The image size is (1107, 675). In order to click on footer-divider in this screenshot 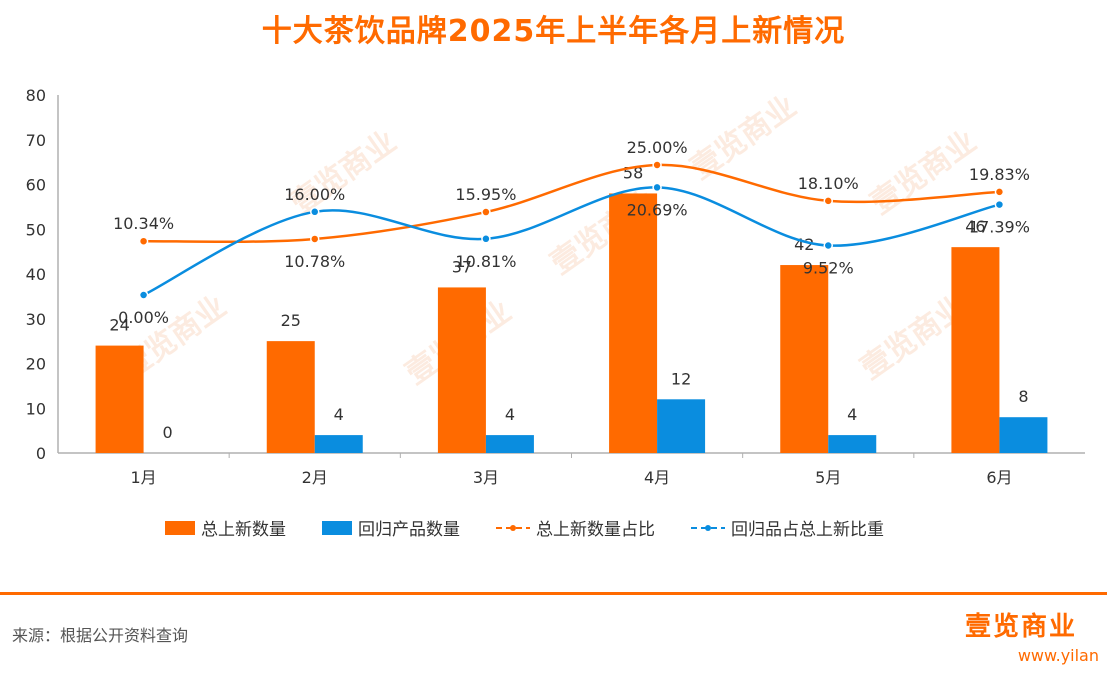, I will do `click(553, 593)`.